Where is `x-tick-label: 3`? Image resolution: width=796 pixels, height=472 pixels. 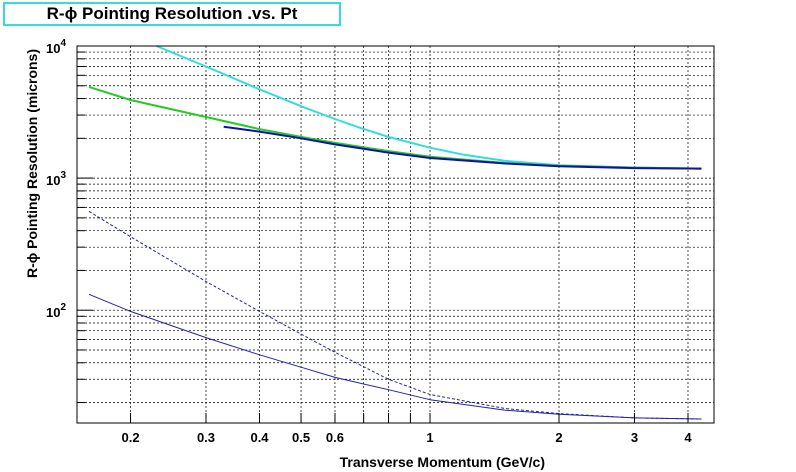 x-tick-label: 3 is located at coordinates (634, 437).